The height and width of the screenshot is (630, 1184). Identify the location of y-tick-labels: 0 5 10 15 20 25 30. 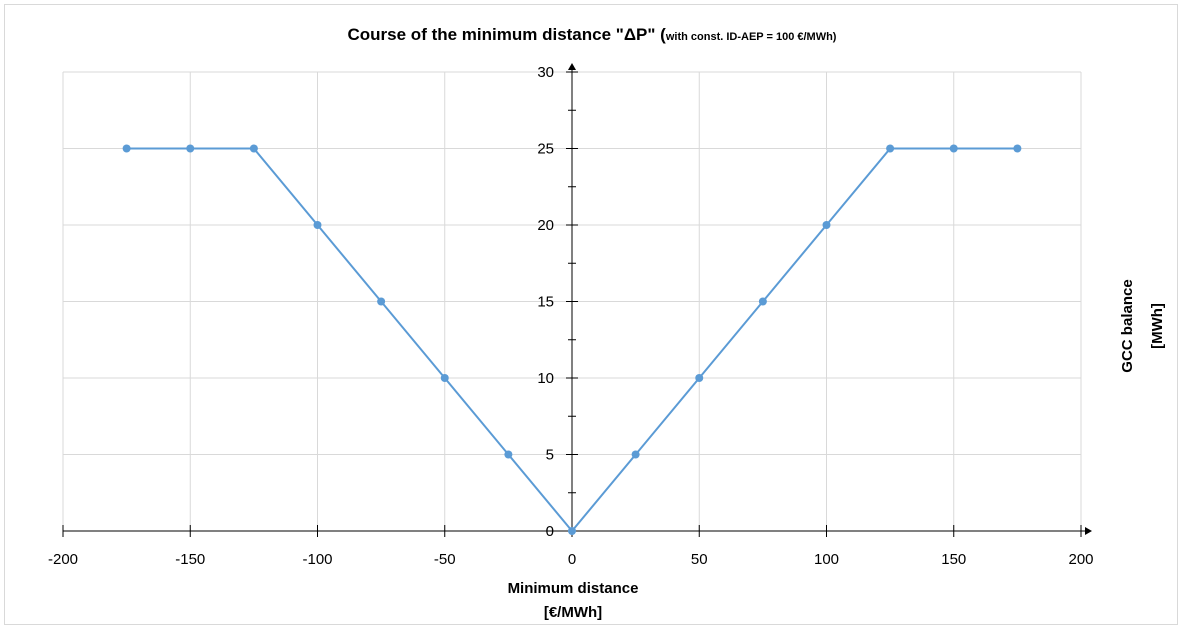
(545, 302).